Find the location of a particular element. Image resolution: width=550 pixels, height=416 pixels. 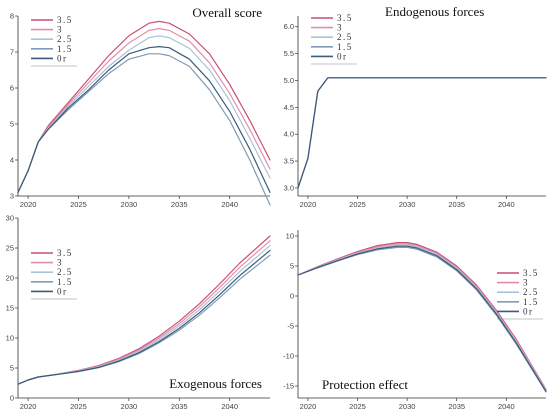

y-tick-label: 8 is located at coordinates (12, 16).